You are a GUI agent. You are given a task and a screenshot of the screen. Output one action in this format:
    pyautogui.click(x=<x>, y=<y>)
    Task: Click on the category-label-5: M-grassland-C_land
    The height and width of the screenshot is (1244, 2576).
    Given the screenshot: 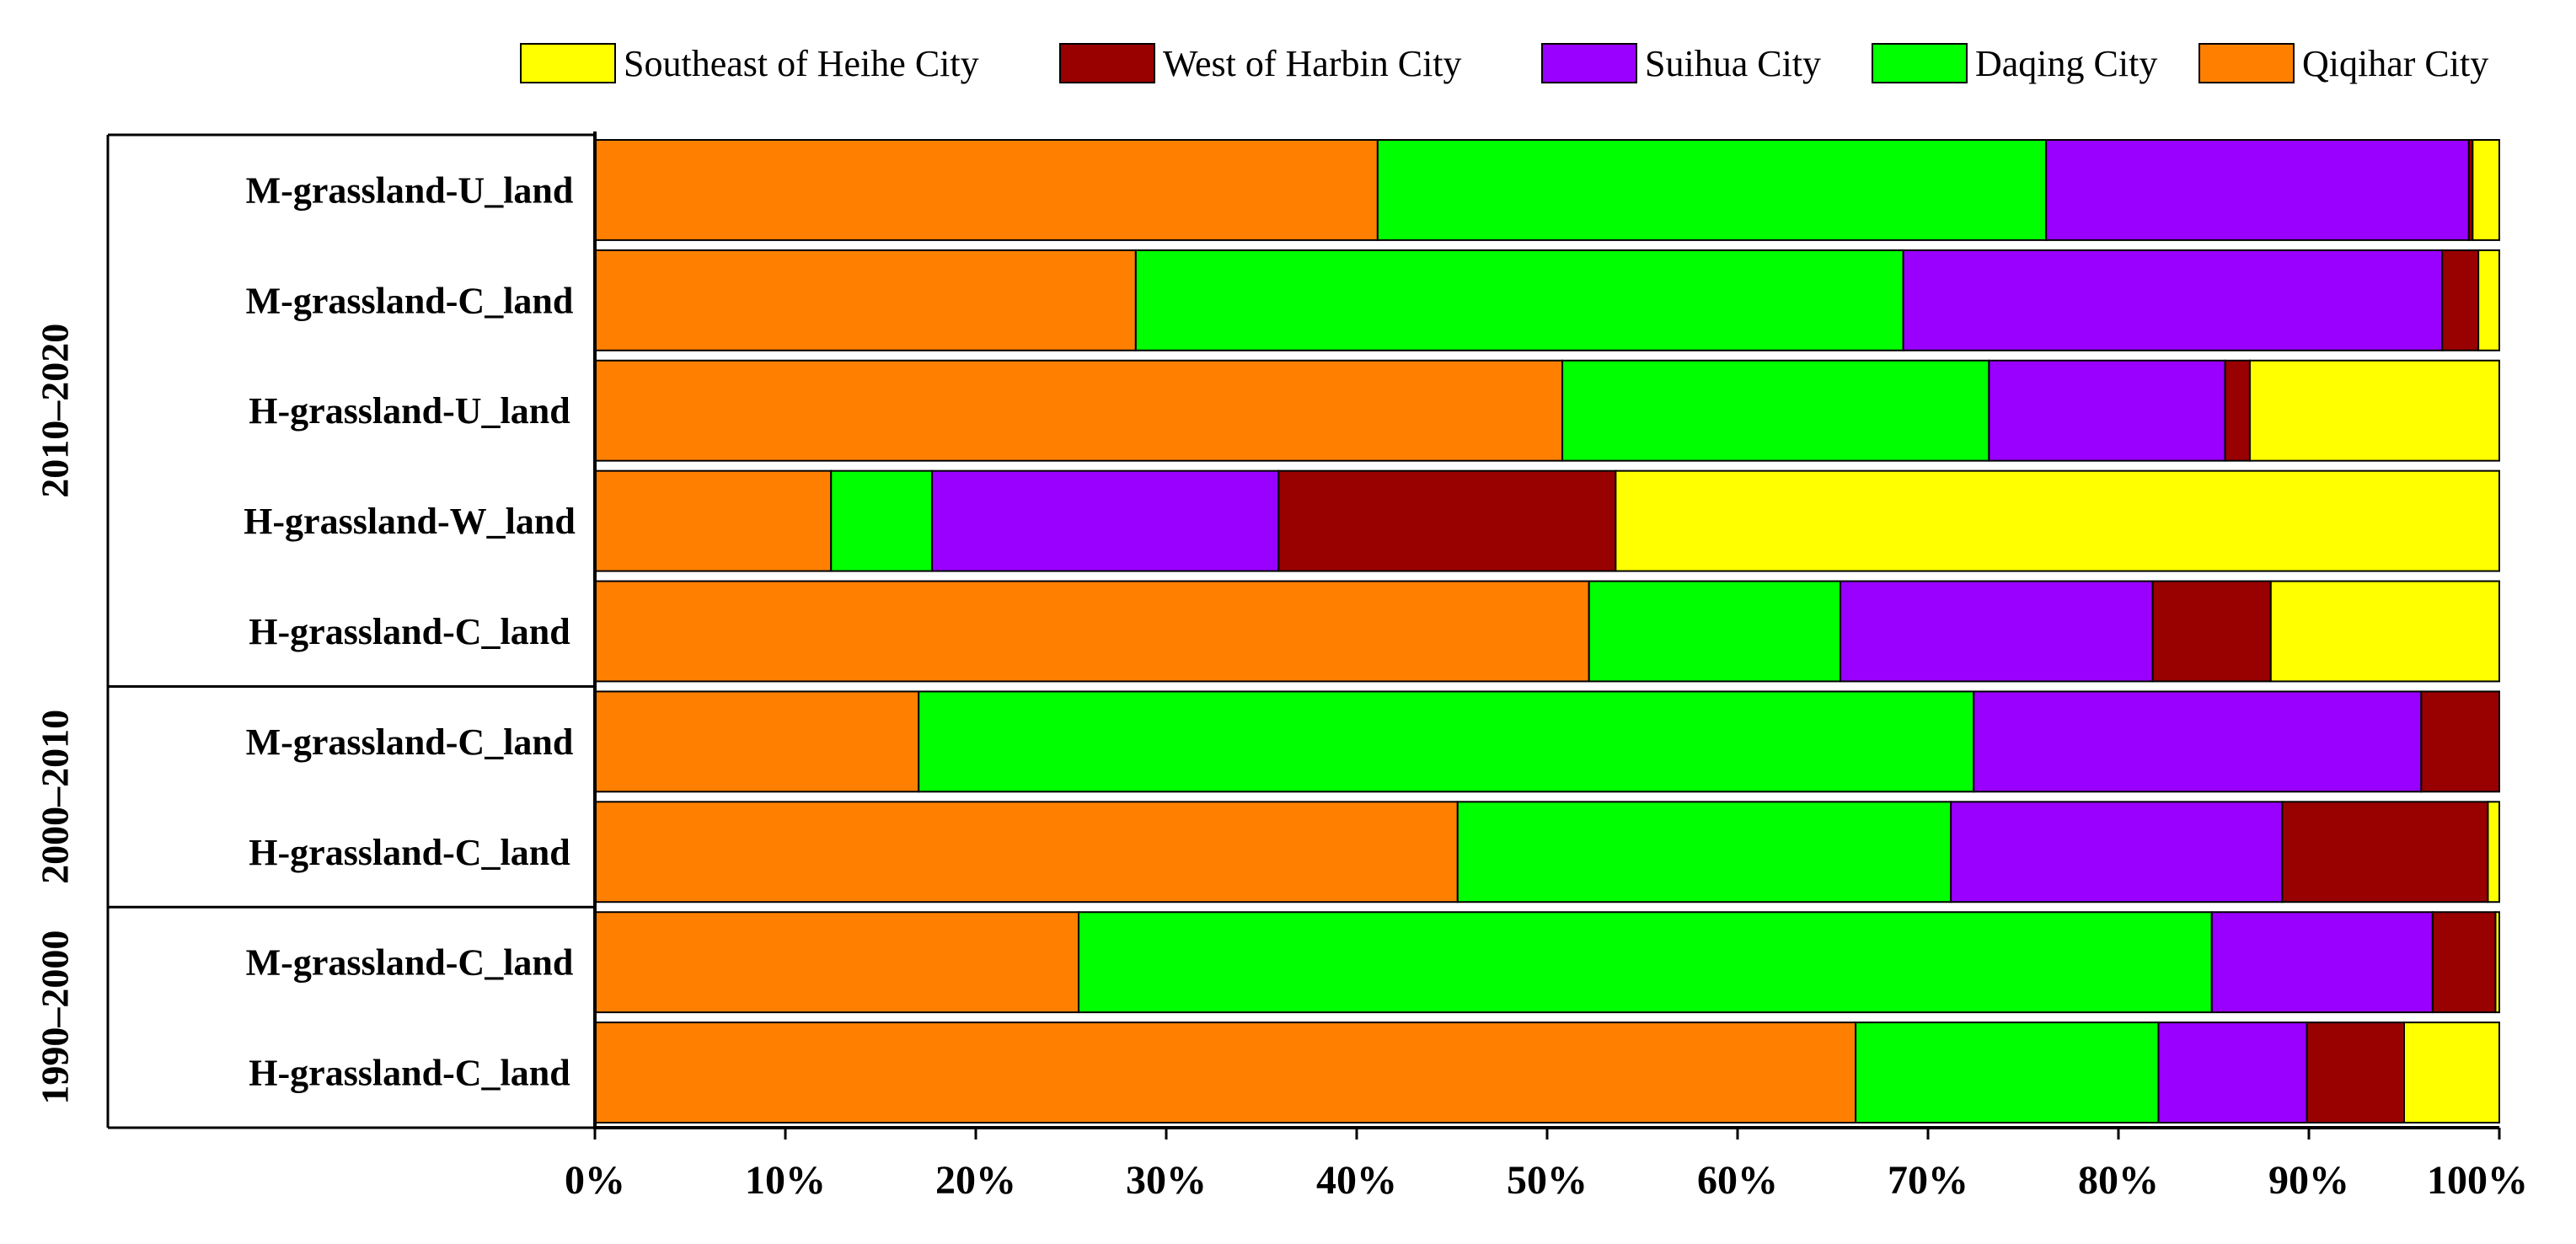 What is the action you would take?
    pyautogui.click(x=410, y=742)
    